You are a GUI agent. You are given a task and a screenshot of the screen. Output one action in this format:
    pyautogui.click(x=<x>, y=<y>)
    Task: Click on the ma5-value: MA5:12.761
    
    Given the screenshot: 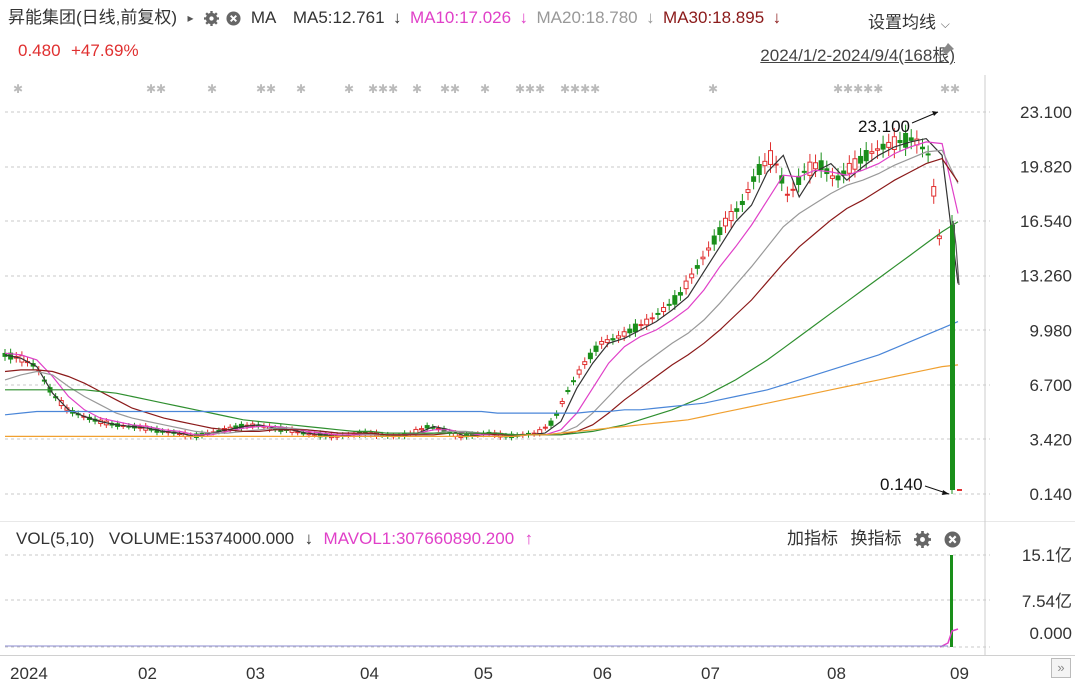 What is the action you would take?
    pyautogui.click(x=338, y=17)
    